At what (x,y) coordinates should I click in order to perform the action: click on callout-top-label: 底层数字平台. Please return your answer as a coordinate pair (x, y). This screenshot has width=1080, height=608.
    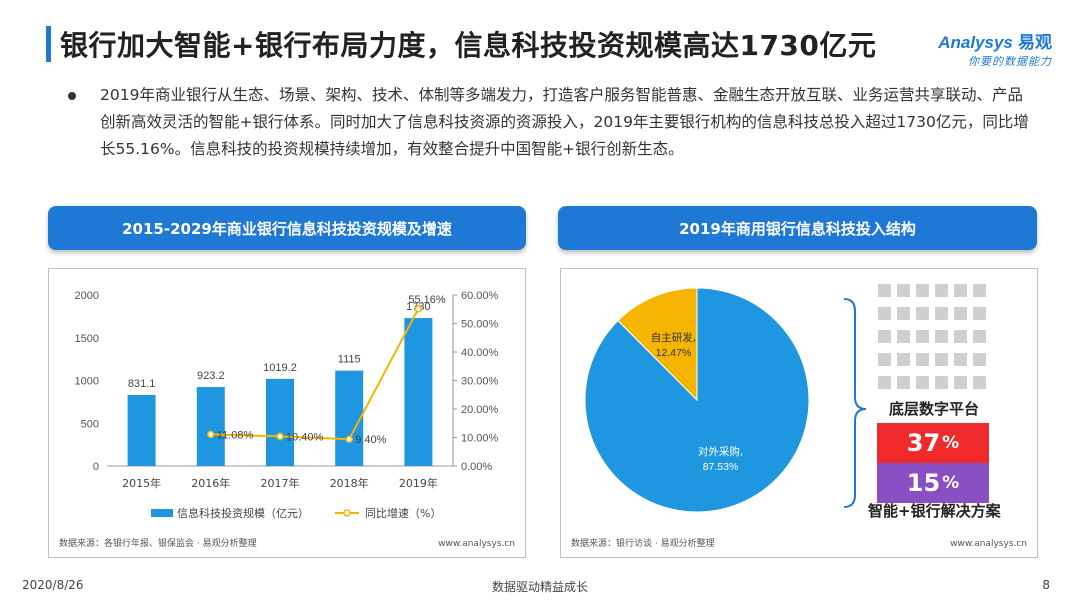
    Looking at the image, I should click on (934, 409).